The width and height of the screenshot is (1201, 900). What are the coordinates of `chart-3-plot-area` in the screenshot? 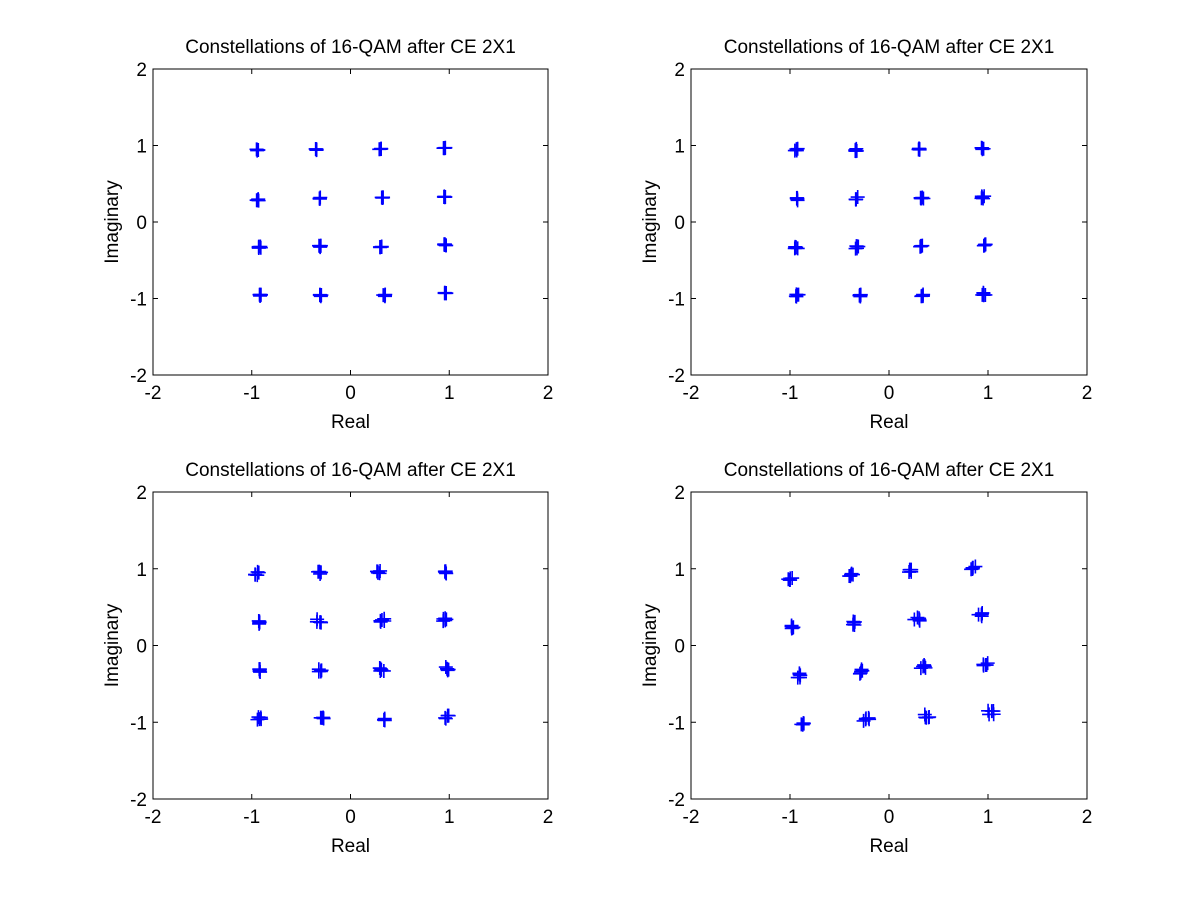 It's located at (350, 645).